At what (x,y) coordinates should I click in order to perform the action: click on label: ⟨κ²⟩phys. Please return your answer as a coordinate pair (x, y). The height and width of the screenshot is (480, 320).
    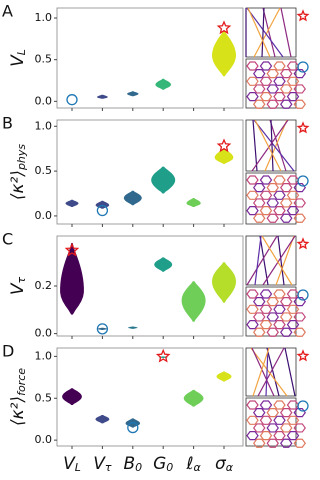
    Looking at the image, I should click on (18, 172).